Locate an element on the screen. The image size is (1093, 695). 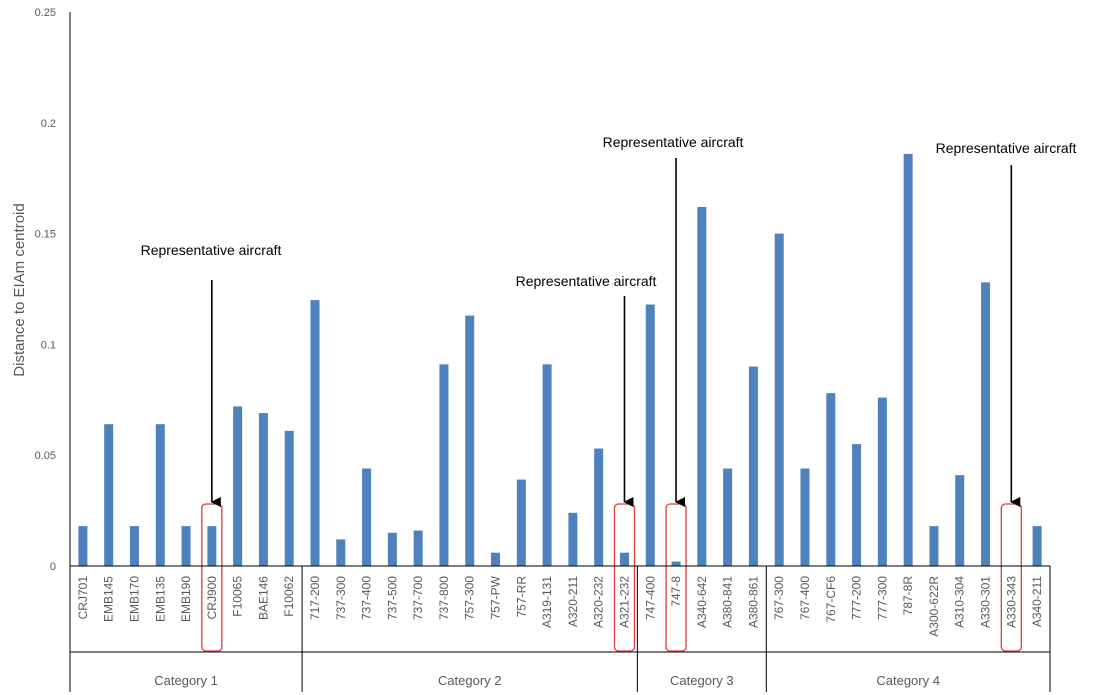
x-tick-label: A380-861 is located at coordinates (753, 602).